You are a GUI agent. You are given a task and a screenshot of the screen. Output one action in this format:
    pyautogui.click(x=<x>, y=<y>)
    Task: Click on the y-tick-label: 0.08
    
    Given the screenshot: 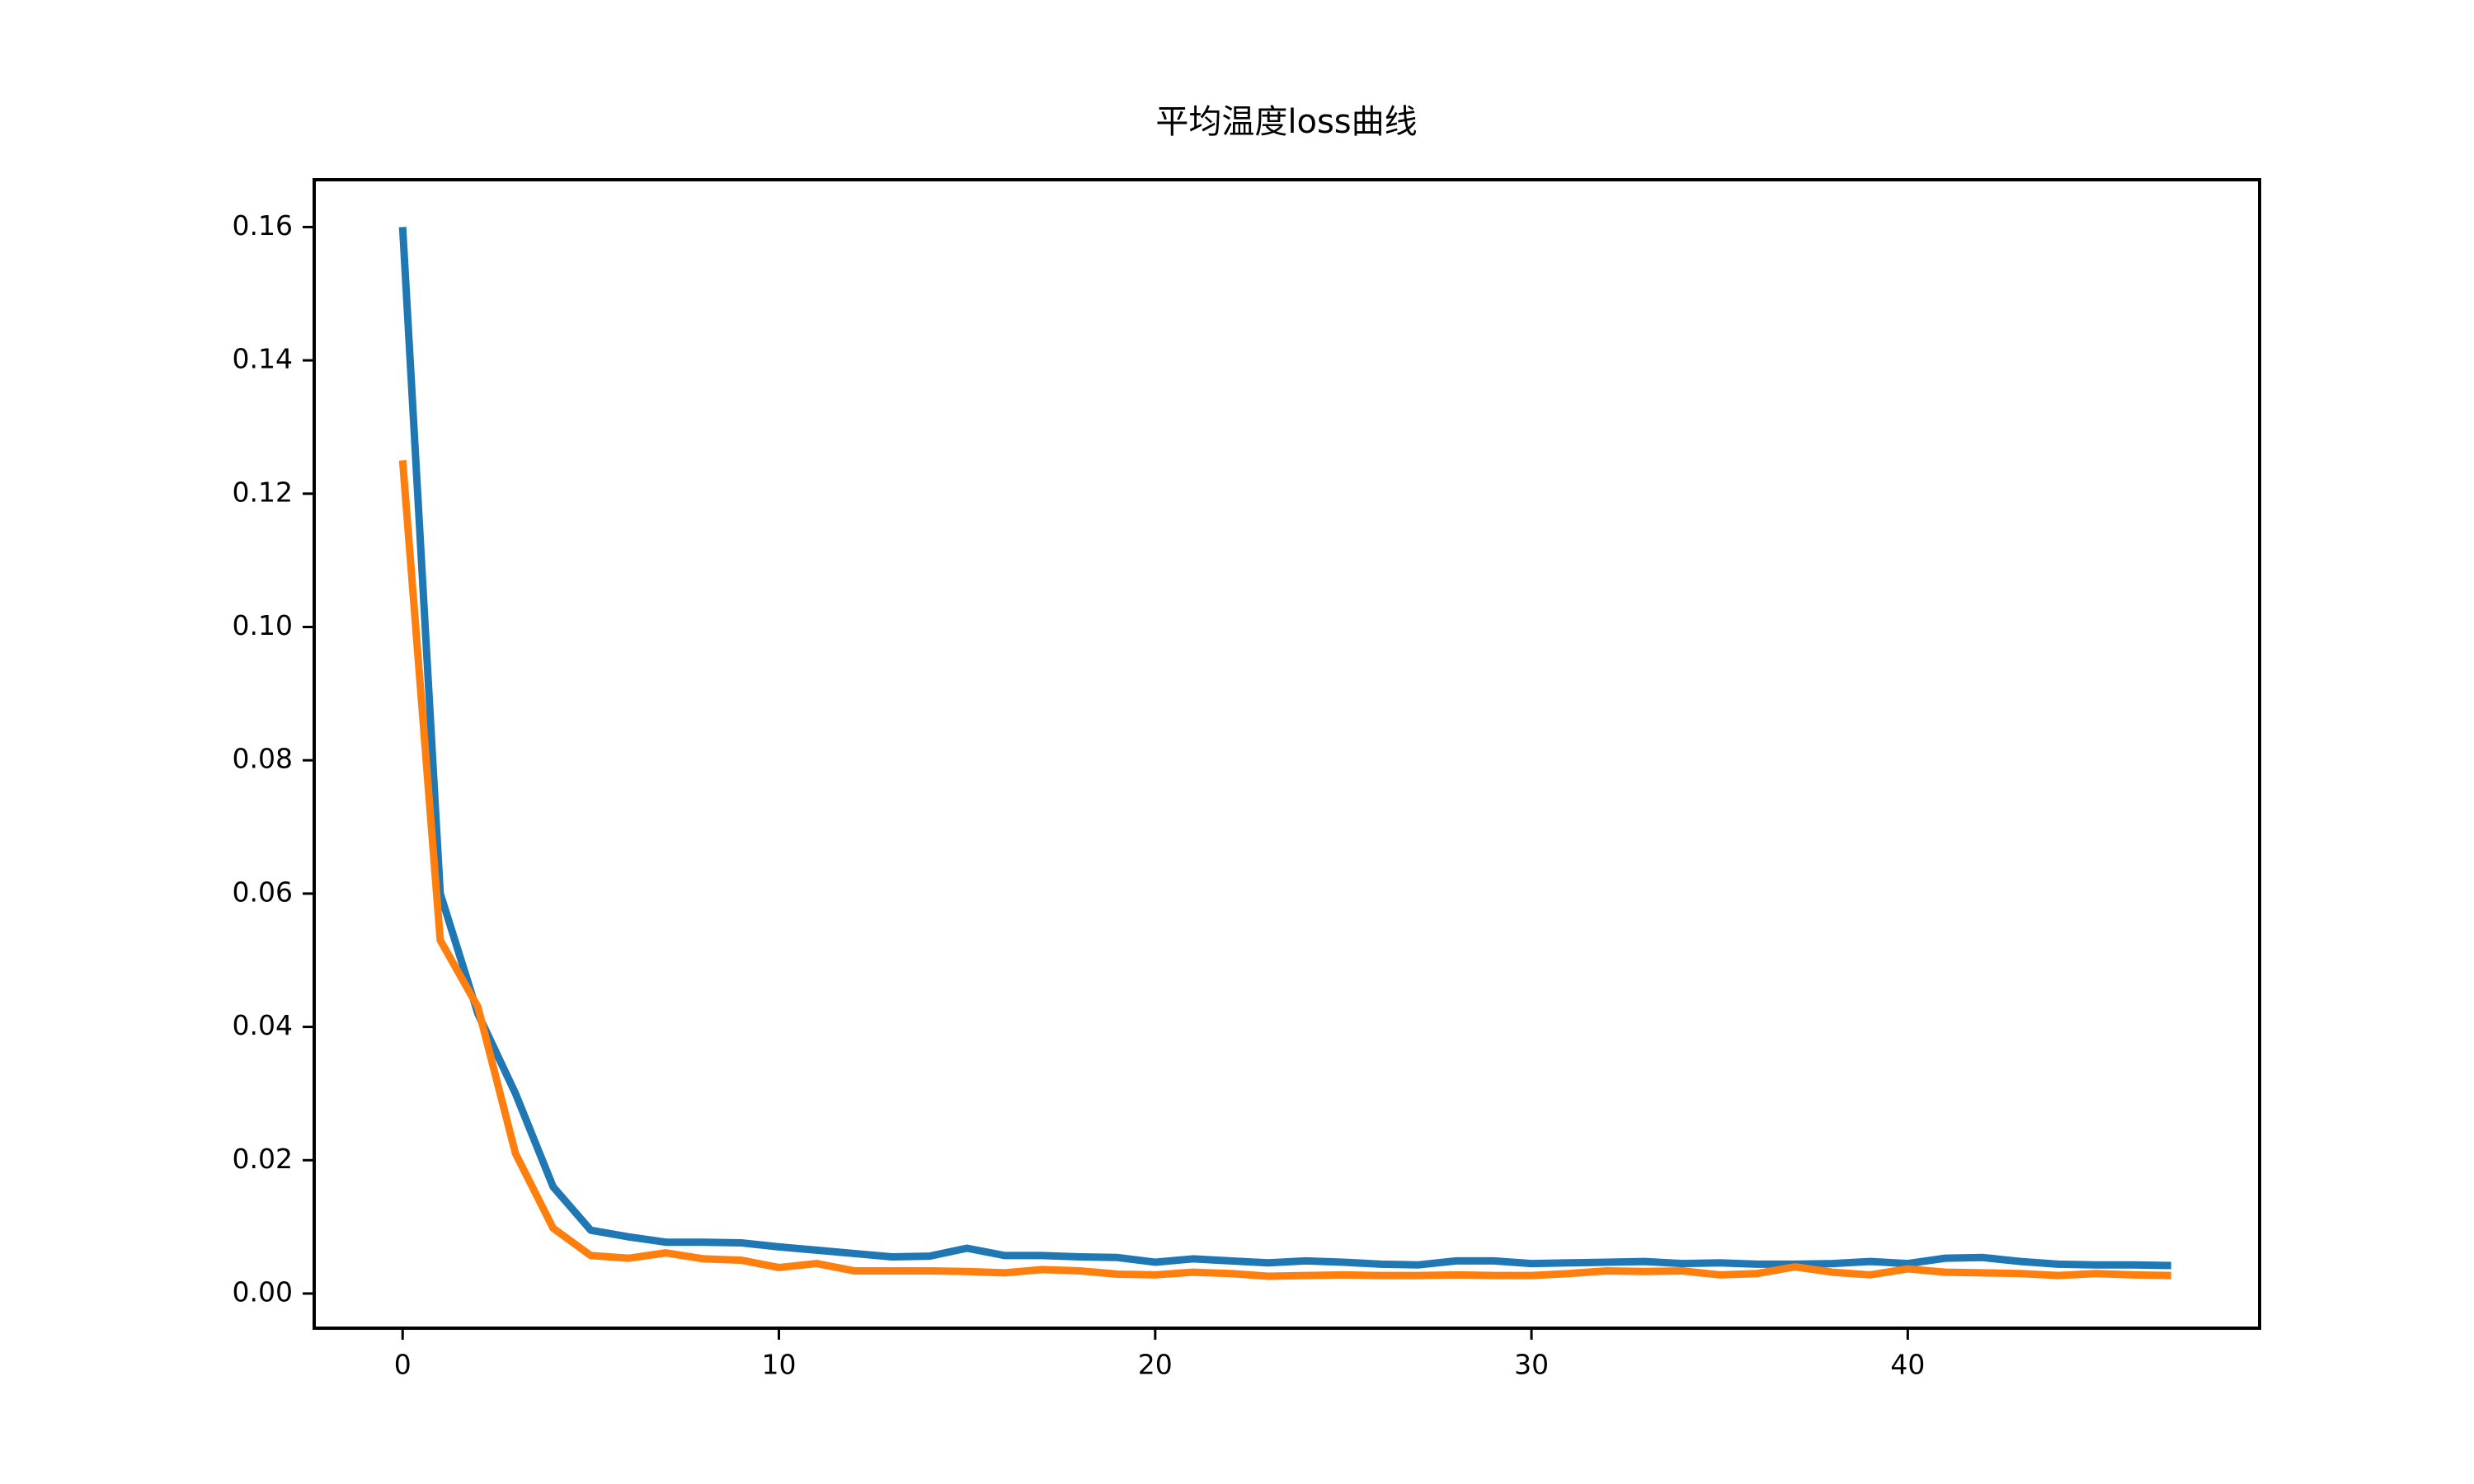 What is the action you would take?
    pyautogui.click(x=263, y=759)
    